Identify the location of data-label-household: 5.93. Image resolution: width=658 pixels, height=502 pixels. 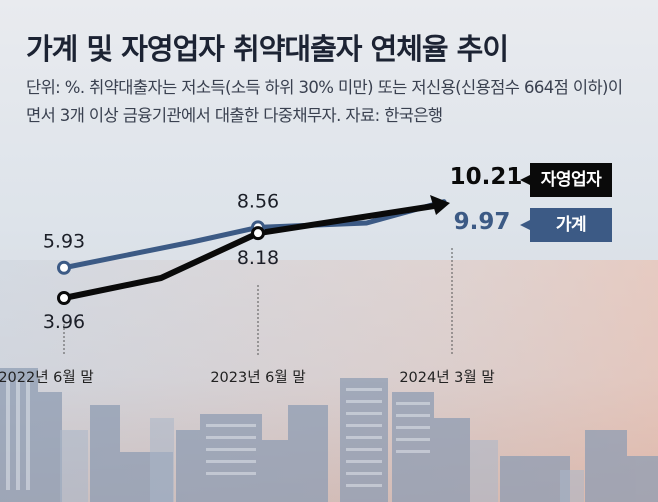
(64, 242).